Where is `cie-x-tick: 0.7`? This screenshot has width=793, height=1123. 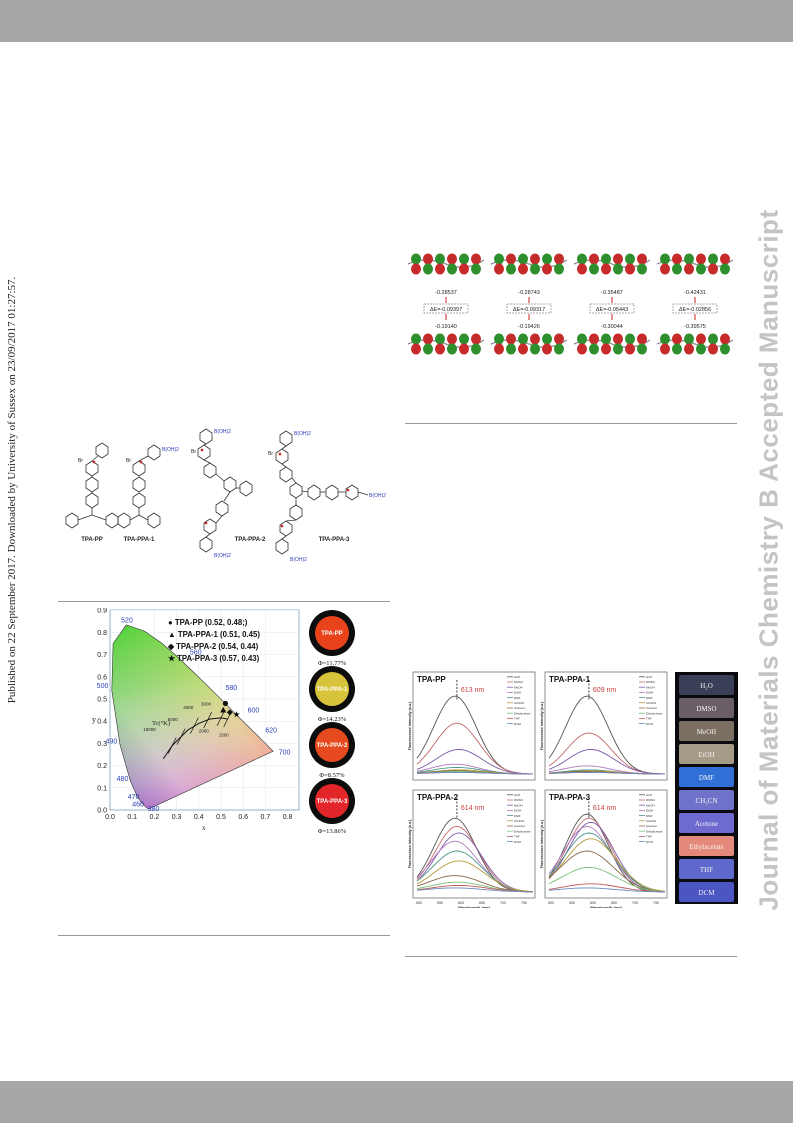 cie-x-tick: 0.7 is located at coordinates (266, 817).